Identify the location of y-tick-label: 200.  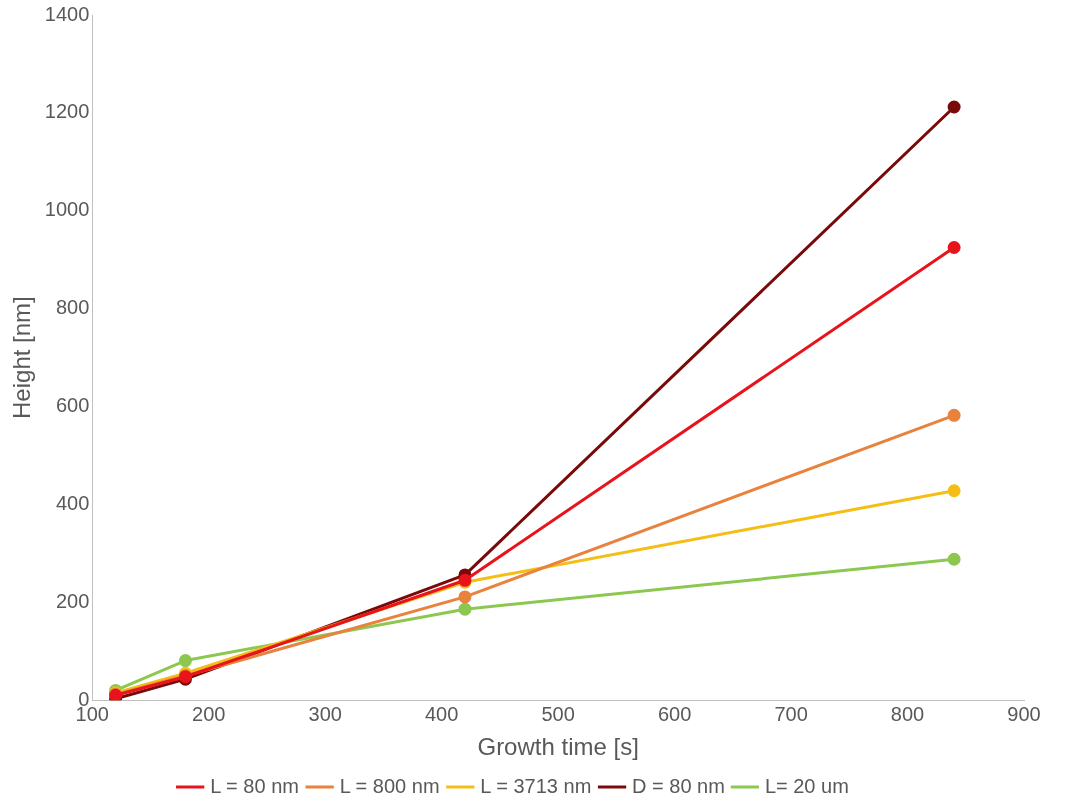
(72, 600).